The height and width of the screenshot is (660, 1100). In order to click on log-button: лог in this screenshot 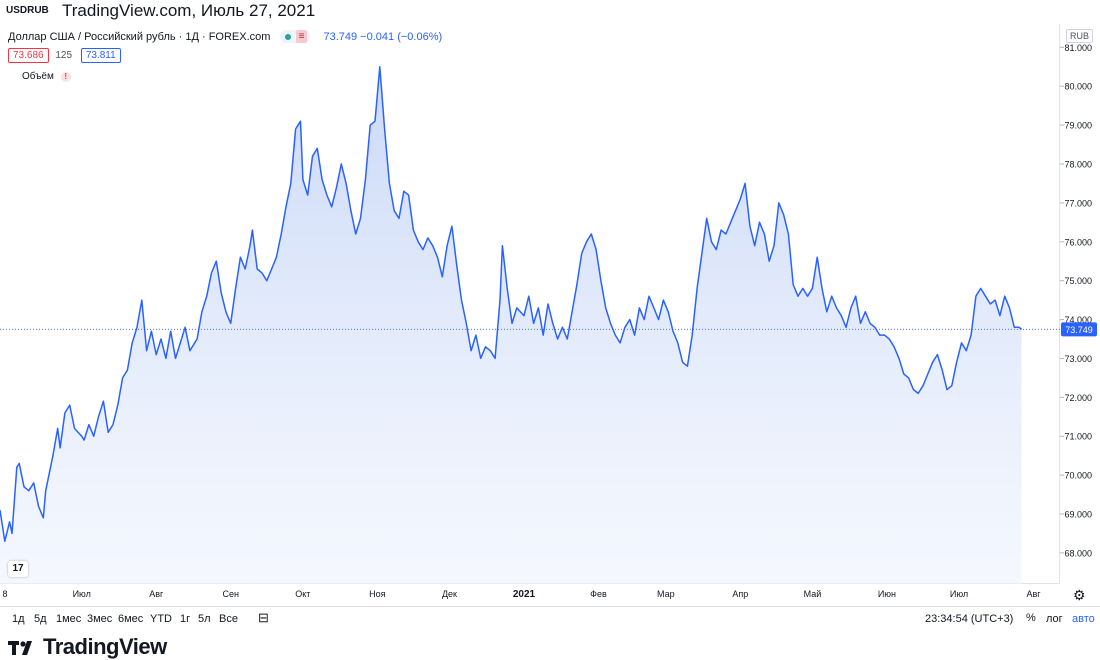, I will do `click(1054, 619)`.